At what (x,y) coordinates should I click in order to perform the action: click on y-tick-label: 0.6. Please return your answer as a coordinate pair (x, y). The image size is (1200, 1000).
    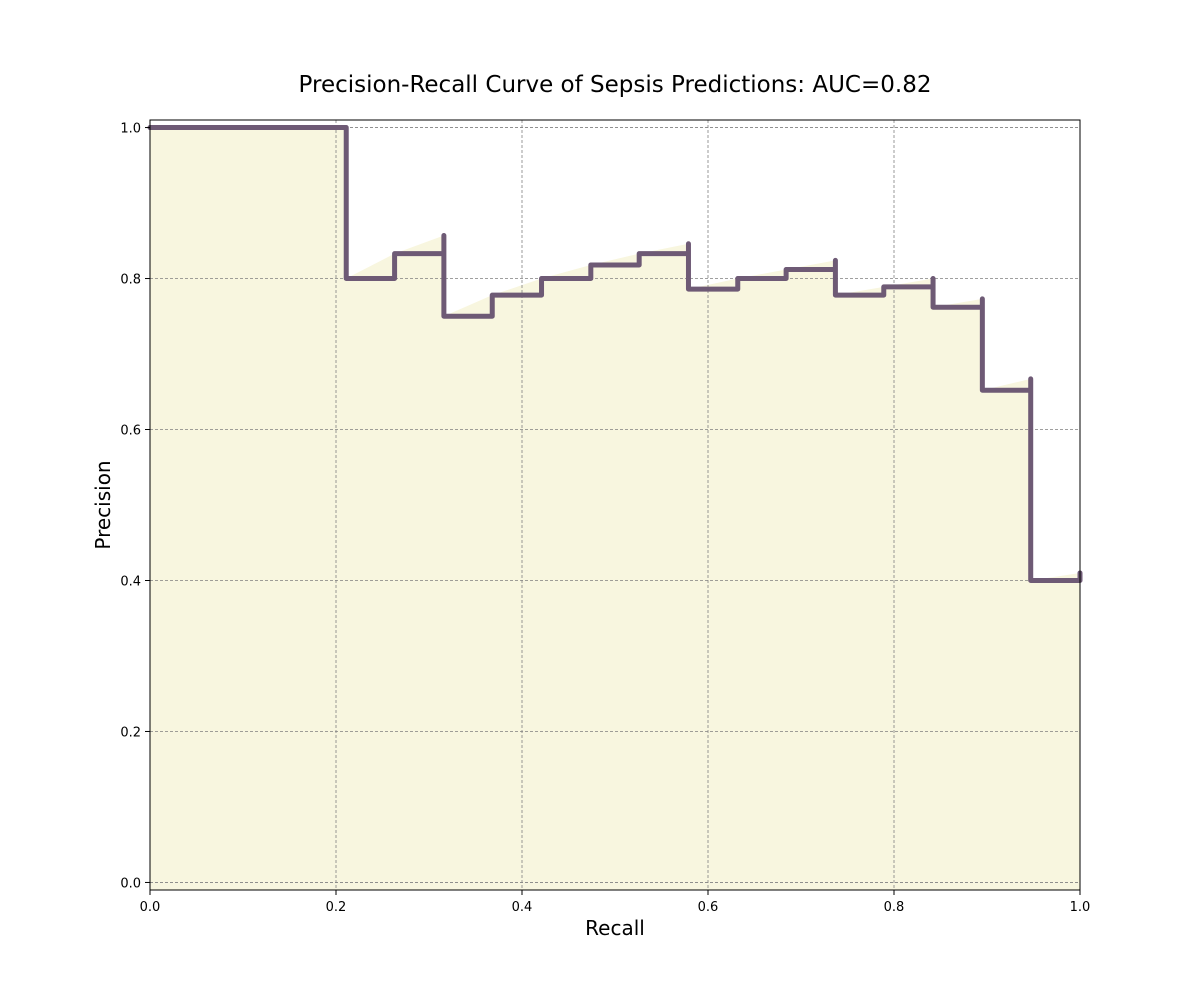
    Looking at the image, I should click on (130, 431).